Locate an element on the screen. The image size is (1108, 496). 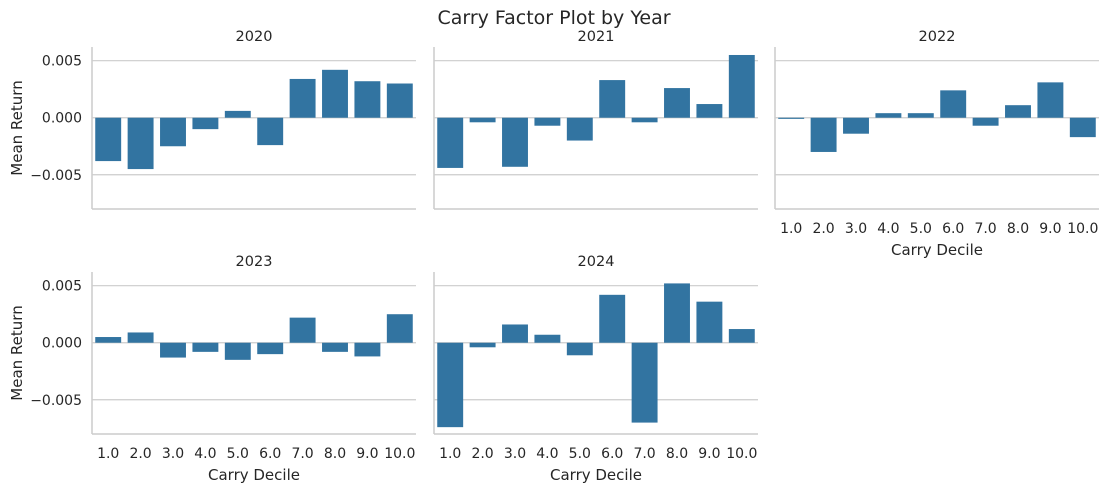
facet-title: 2024 is located at coordinates (596, 262).